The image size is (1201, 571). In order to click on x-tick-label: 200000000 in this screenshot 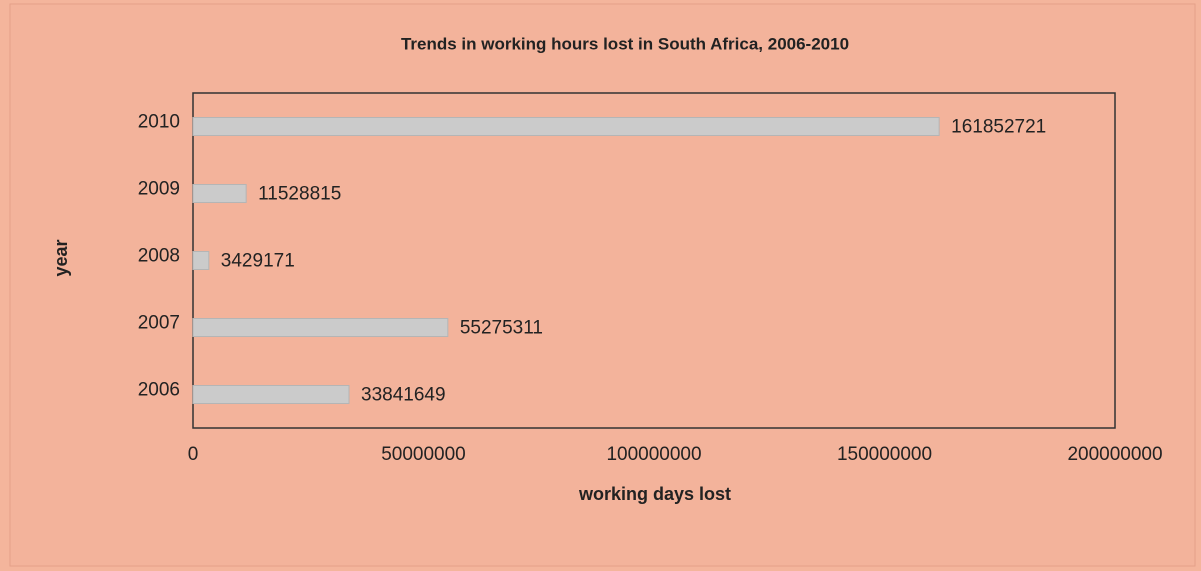, I will do `click(1114, 454)`.